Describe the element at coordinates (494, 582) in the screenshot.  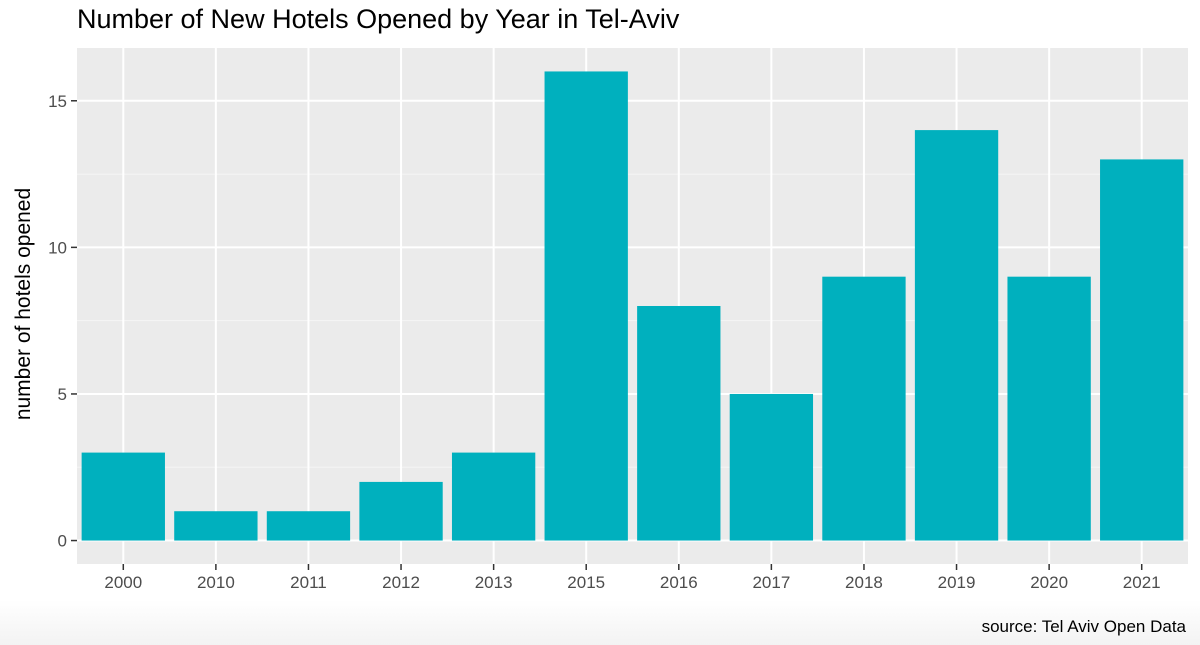
I see `x-tick-label: 2013` at that location.